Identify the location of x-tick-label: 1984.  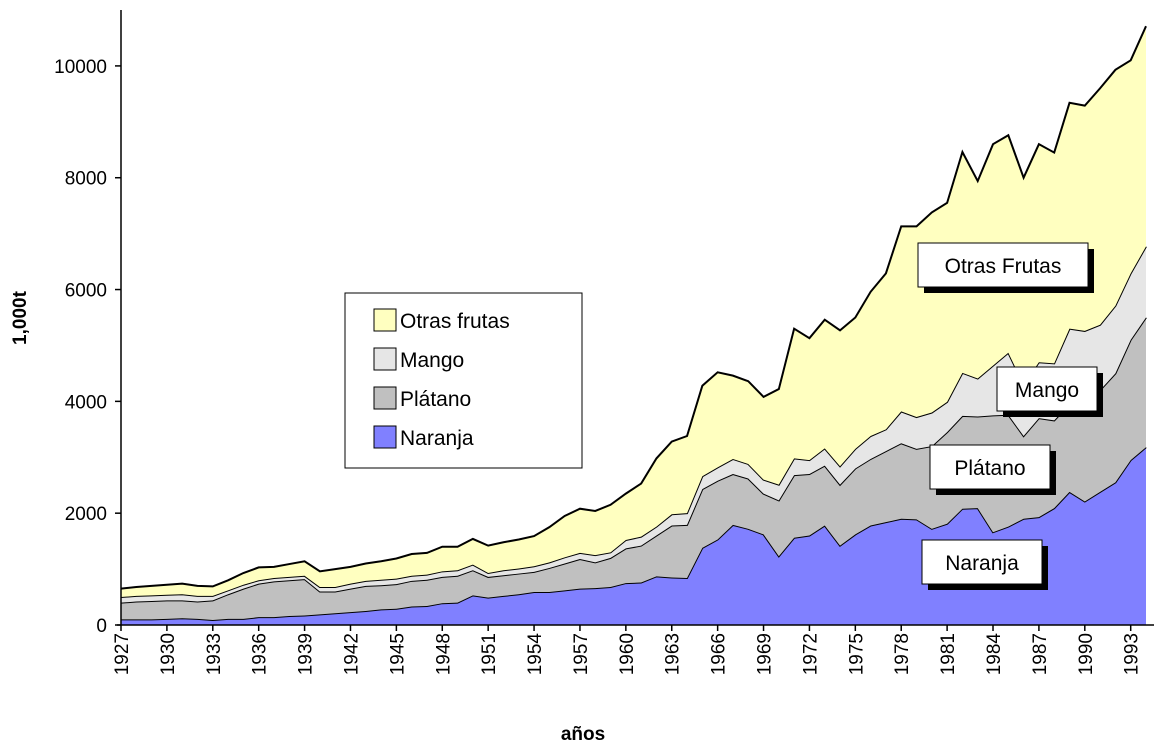
(994, 654).